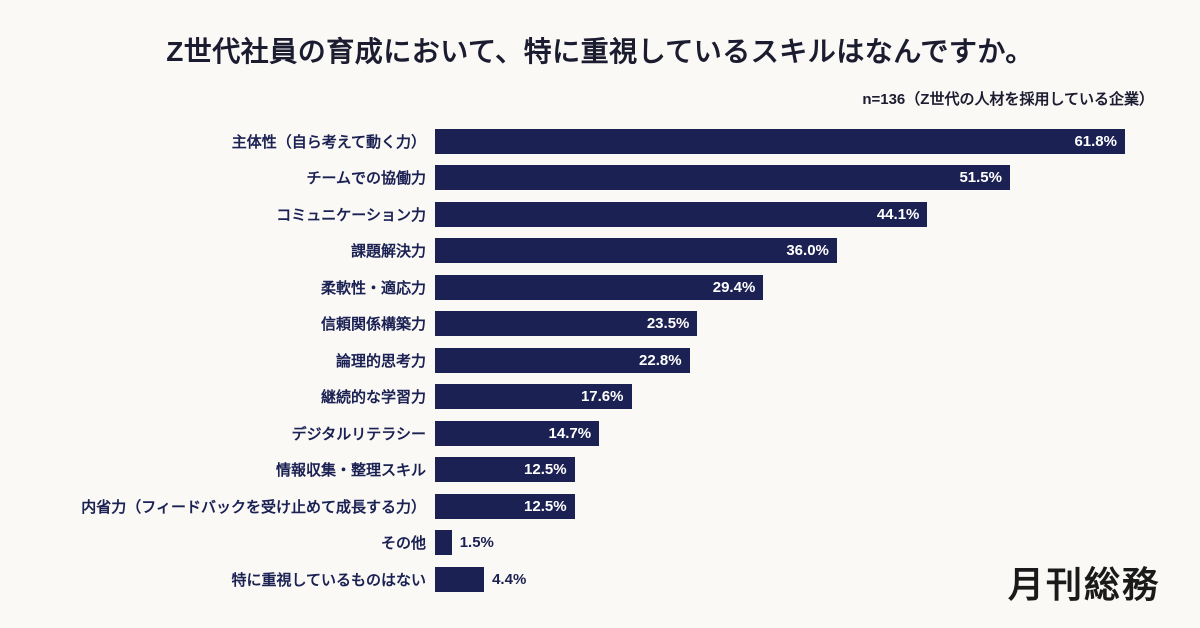 The height and width of the screenshot is (628, 1200). What do you see at coordinates (253, 507) in the screenshot?
I see `category-label: 内省力（フィードバックを受け止めて成長する力）` at bounding box center [253, 507].